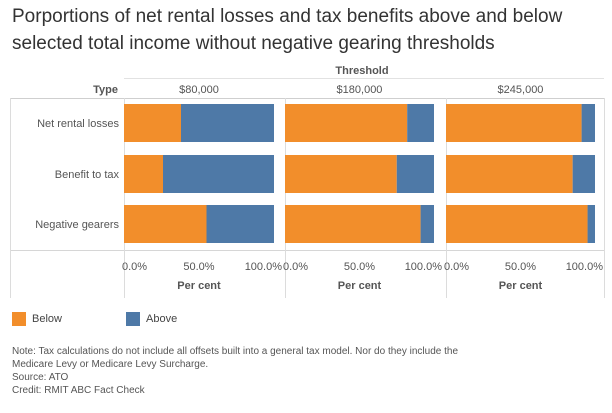 The image size is (612, 413). Describe the element at coordinates (199, 286) in the screenshot. I see `axis-title-80-000: Per cent` at that location.